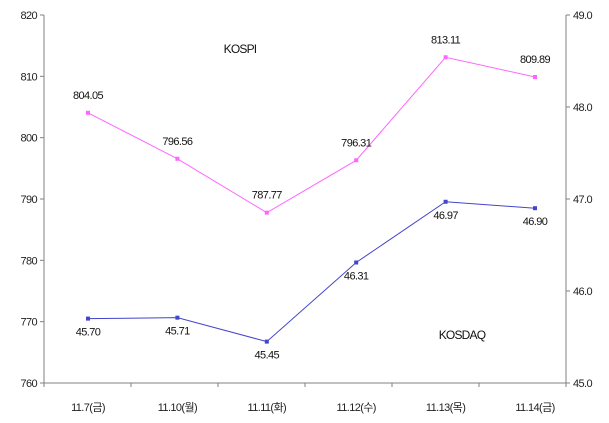  Describe the element at coordinates (28, 200) in the screenshot. I see `left-tick-label: 790` at that location.